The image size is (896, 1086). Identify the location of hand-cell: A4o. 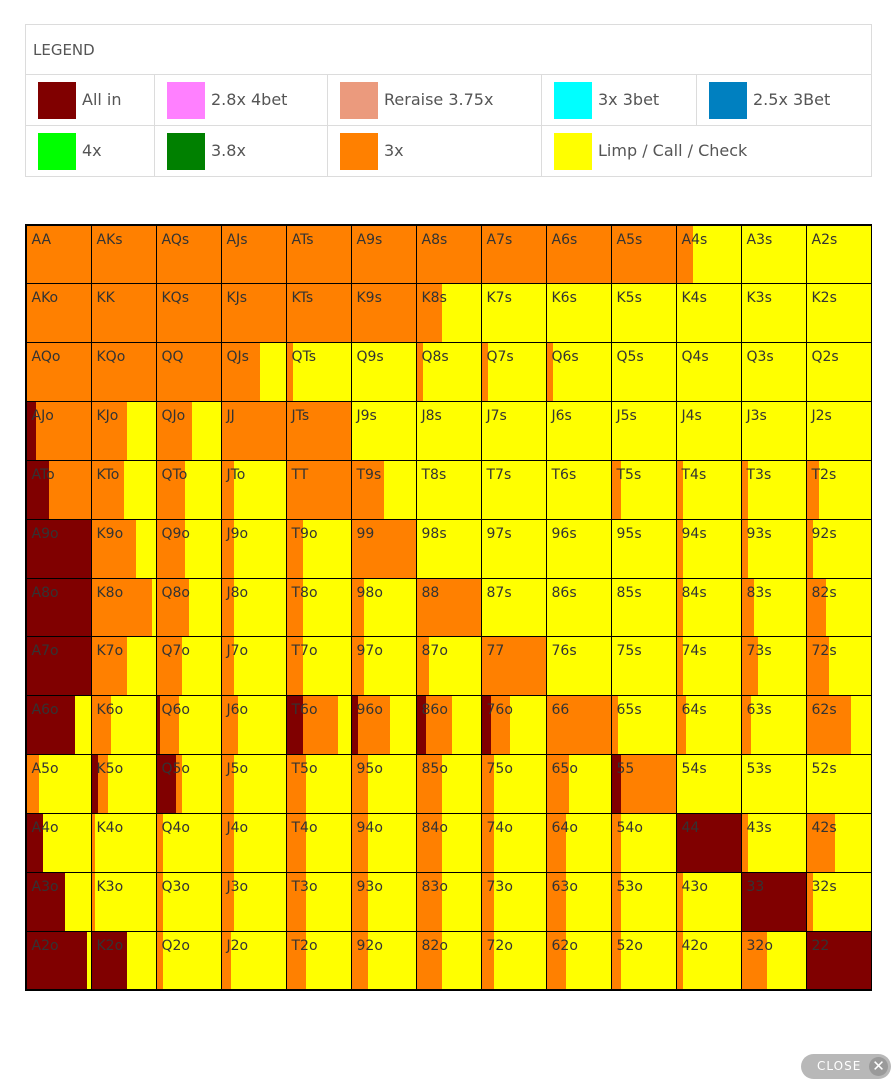
(58, 842).